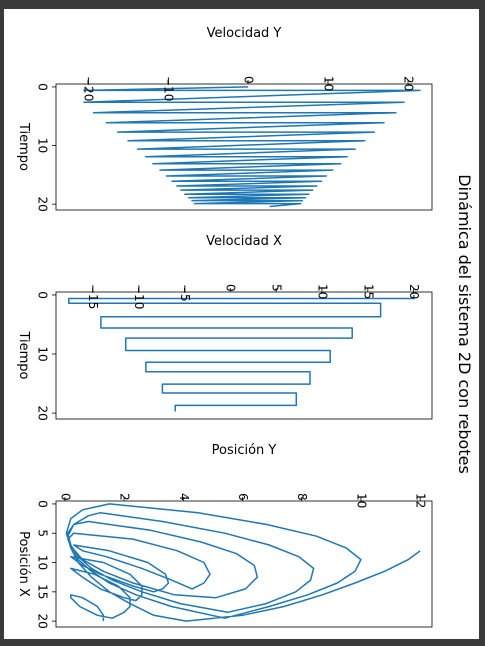 This screenshot has width=485, height=646. Describe the element at coordinates (23, 564) in the screenshot. I see `time-axis-label: Posición X` at that location.